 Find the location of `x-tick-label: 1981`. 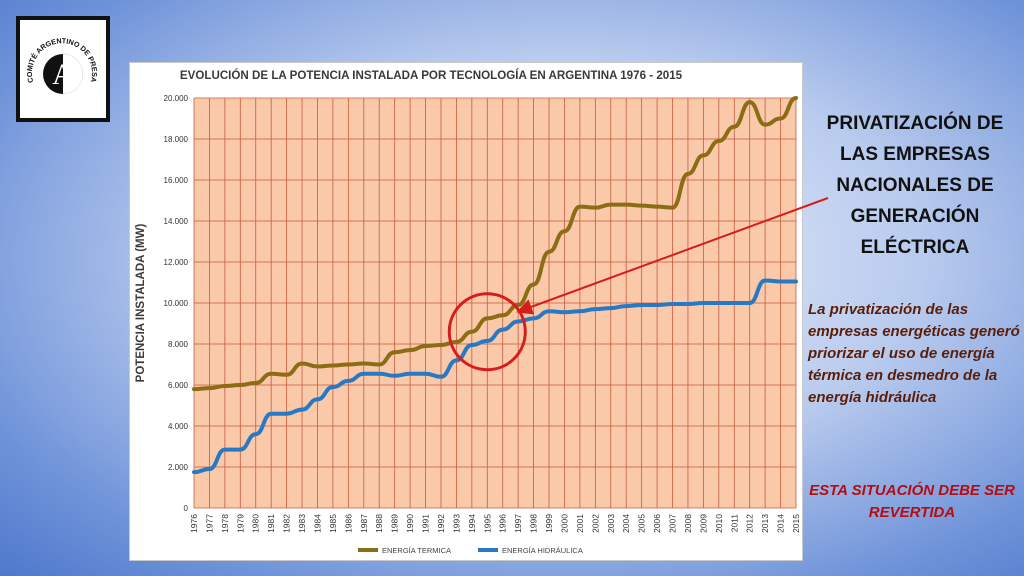

x-tick-label: 1981 is located at coordinates (271, 523).